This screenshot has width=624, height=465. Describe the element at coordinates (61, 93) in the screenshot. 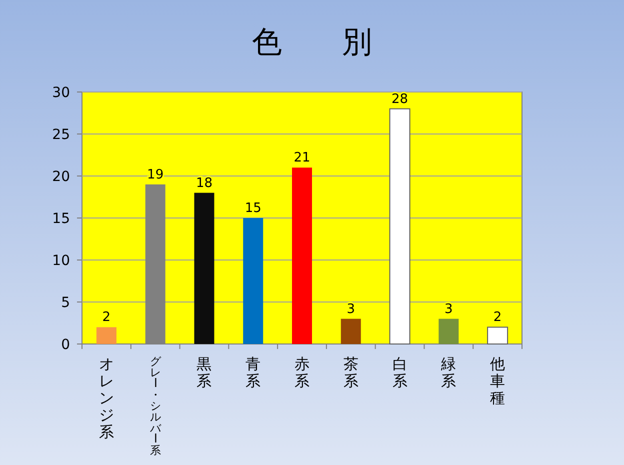

I see `y-tick-label: 30` at that location.